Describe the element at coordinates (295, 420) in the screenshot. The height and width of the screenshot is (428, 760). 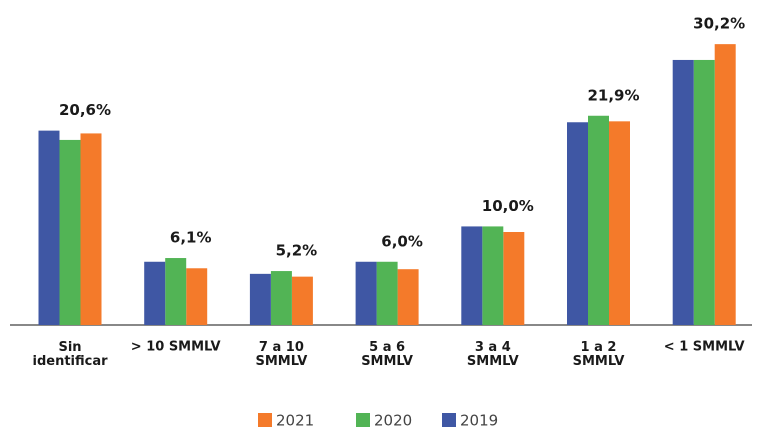
I see `legend-label: 2021` at that location.